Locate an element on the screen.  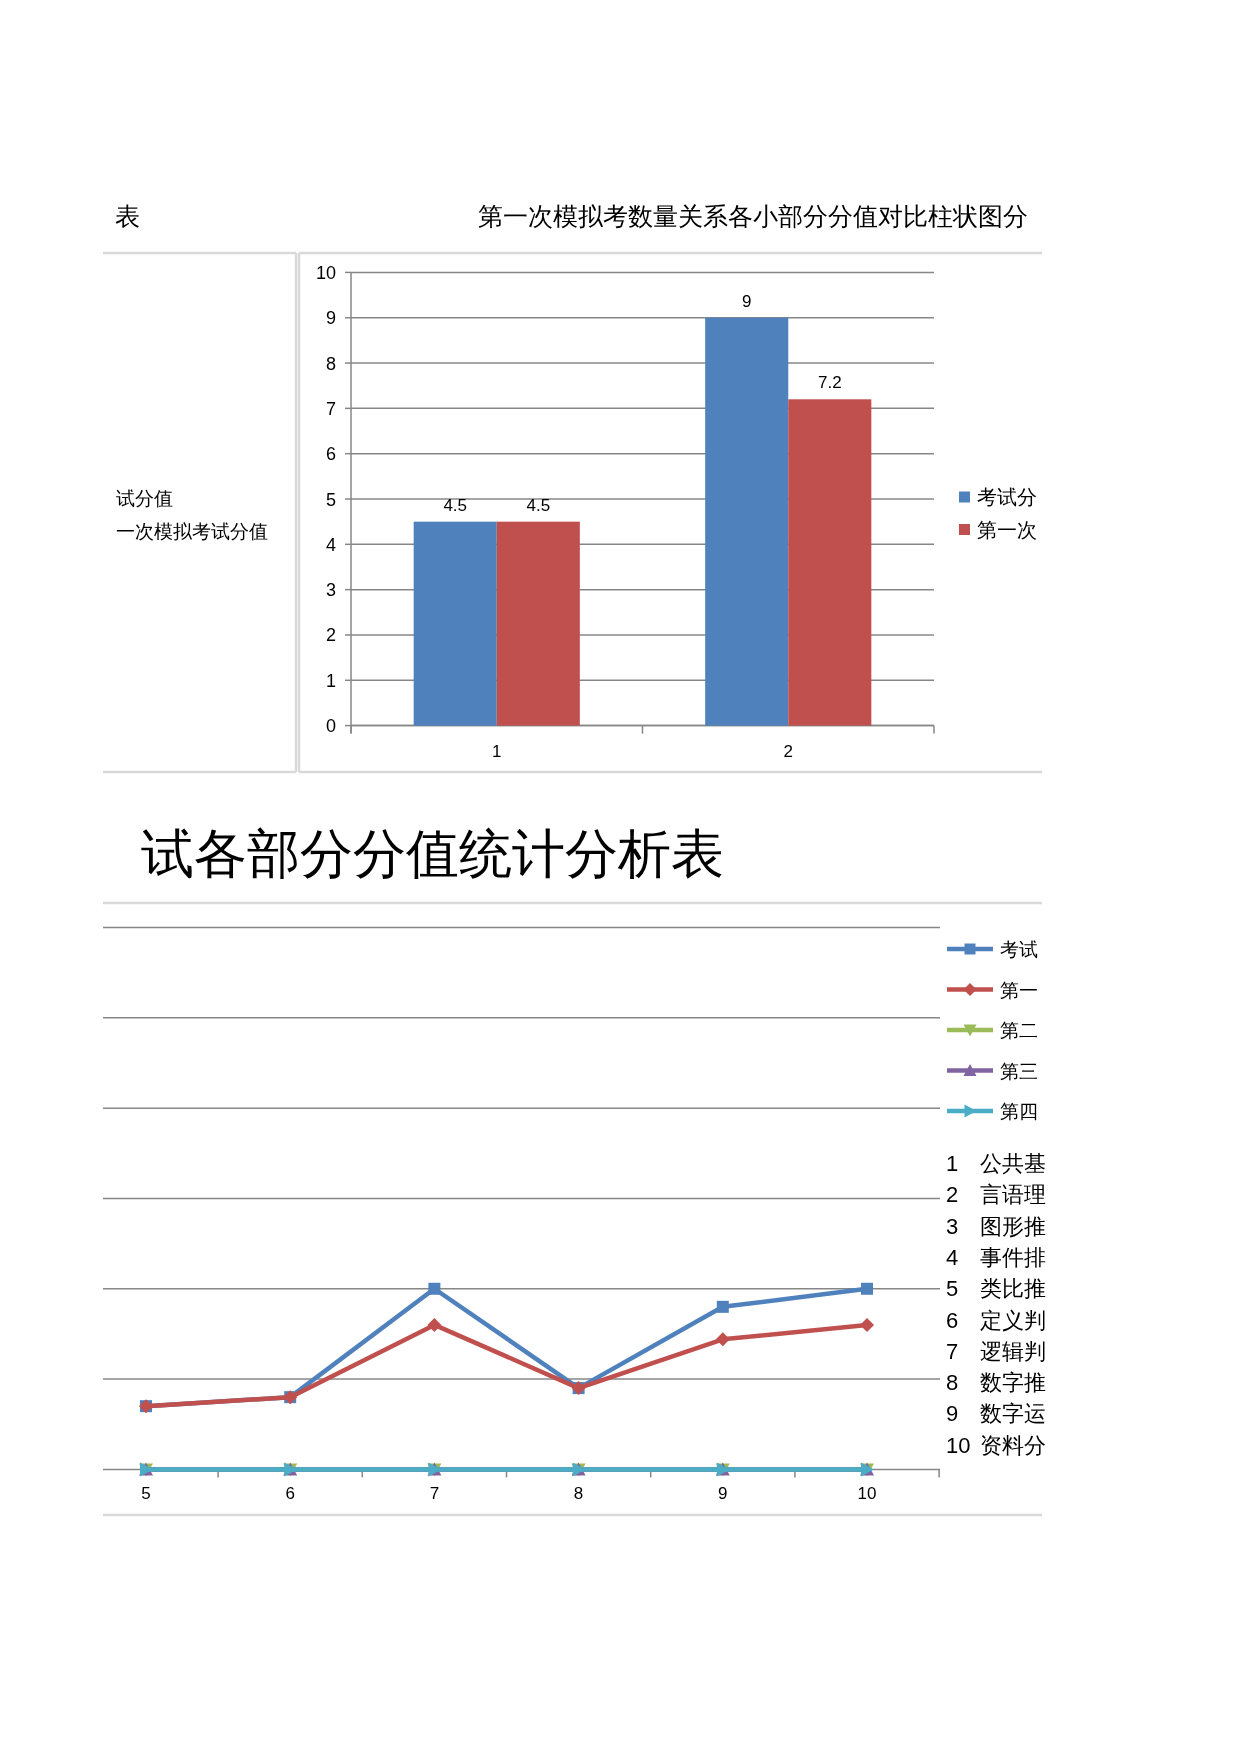
chart-title: 第一次模拟考数量关系各小部分分值对比柱状图分 is located at coordinates (753, 216).